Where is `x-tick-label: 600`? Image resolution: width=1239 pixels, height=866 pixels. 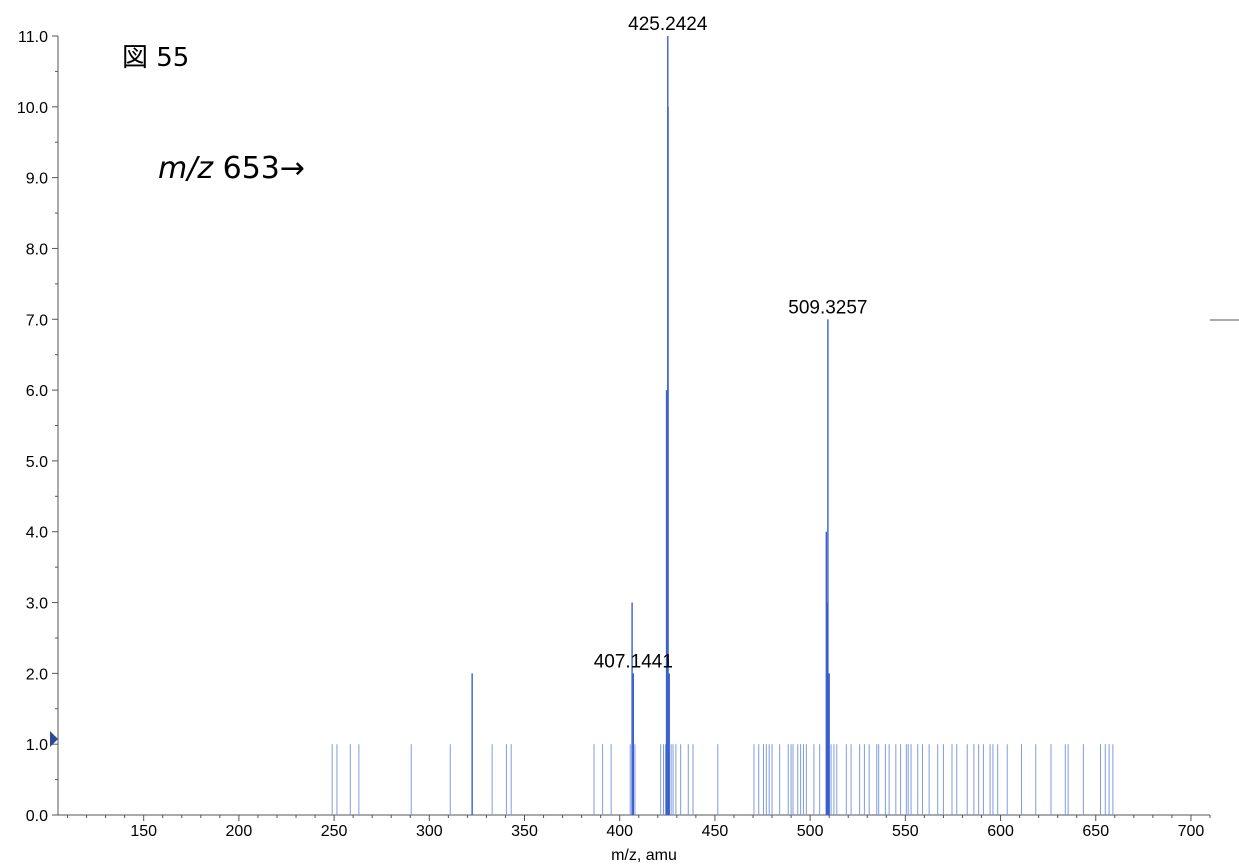 x-tick-label: 600 is located at coordinates (1000, 831).